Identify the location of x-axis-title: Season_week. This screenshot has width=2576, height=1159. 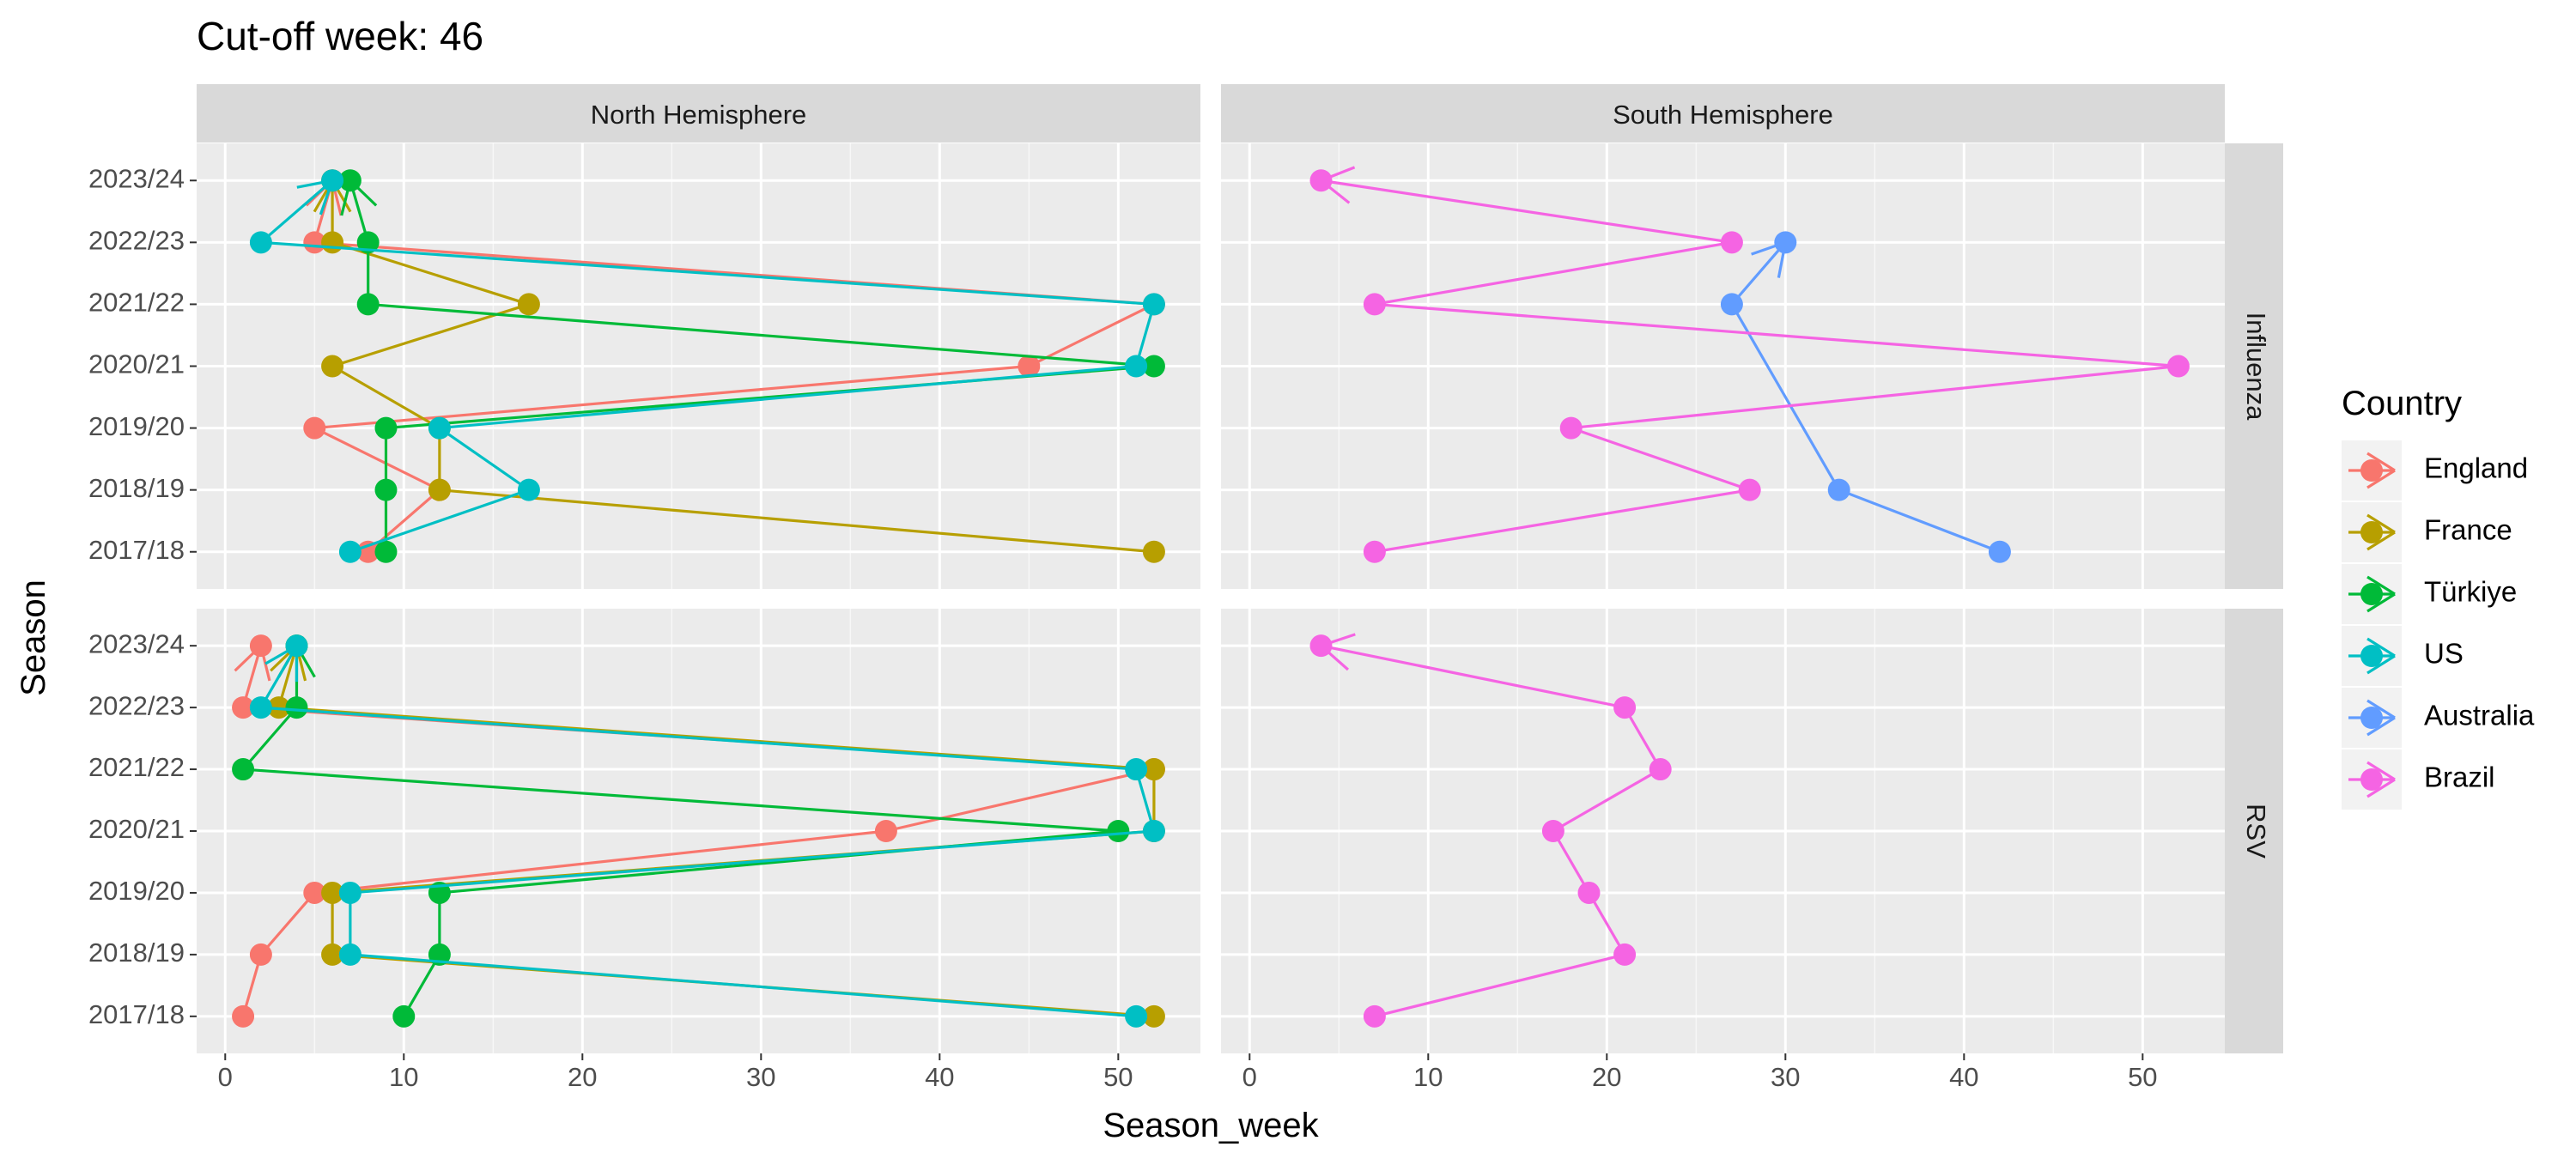
(1211, 1125).